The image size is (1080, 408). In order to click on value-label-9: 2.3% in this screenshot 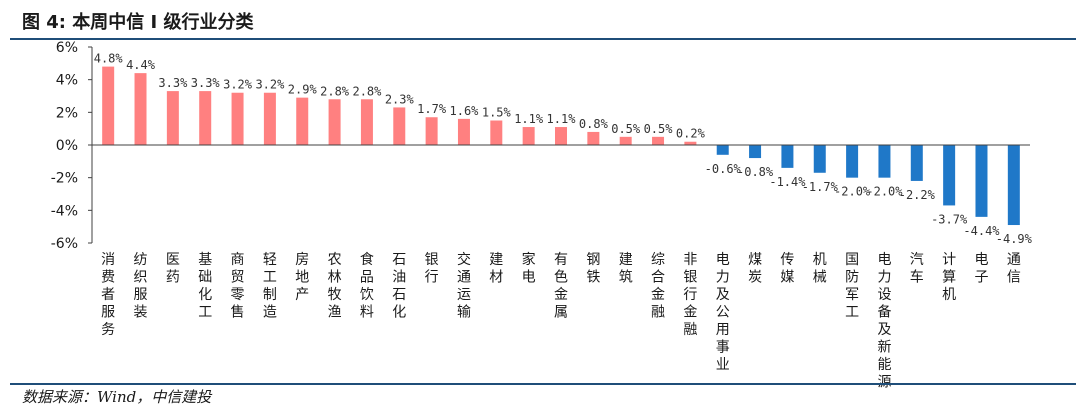, I will do `click(400, 99)`.